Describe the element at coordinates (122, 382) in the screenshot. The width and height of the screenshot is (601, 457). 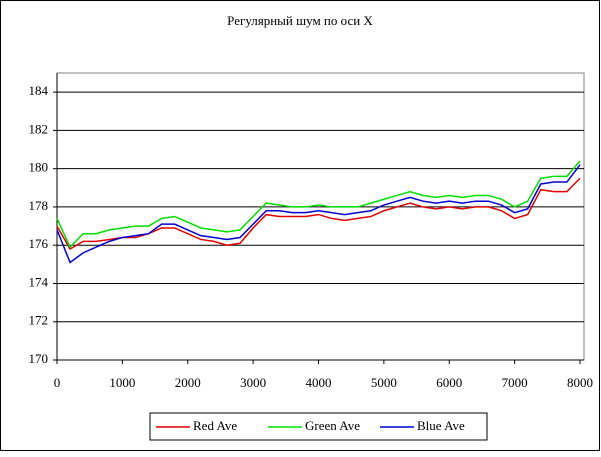
I see `x-tick-label: 1000` at that location.